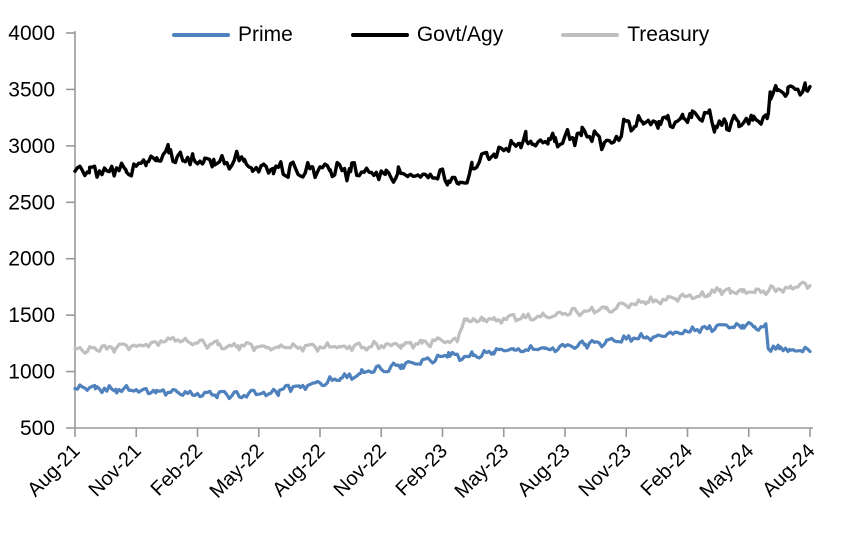 This screenshot has width=852, height=538. Describe the element at coordinates (442, 317) in the screenshot. I see `series-line-treasury` at that location.